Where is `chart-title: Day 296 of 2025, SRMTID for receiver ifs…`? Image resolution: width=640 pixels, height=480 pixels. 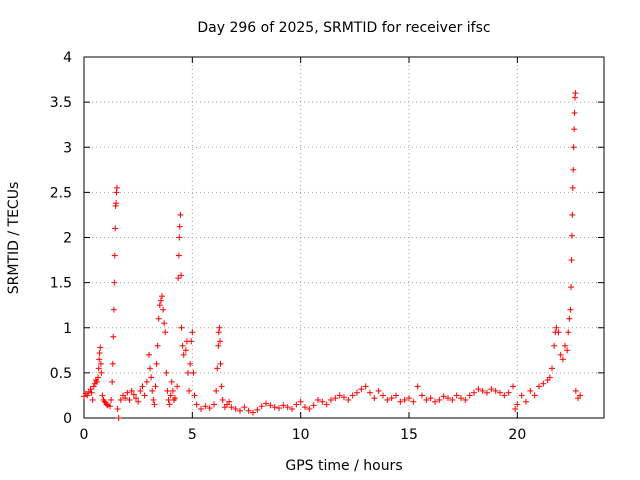 chart-title: Day 296 of 2025, SRMTID for receiver ifs… is located at coordinates (343, 28).